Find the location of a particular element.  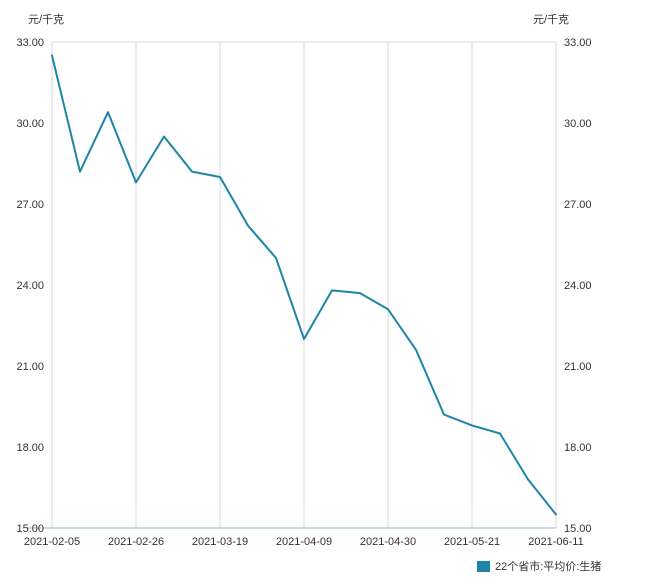

x-axis-tick-label: 2021-04-30 is located at coordinates (388, 542).